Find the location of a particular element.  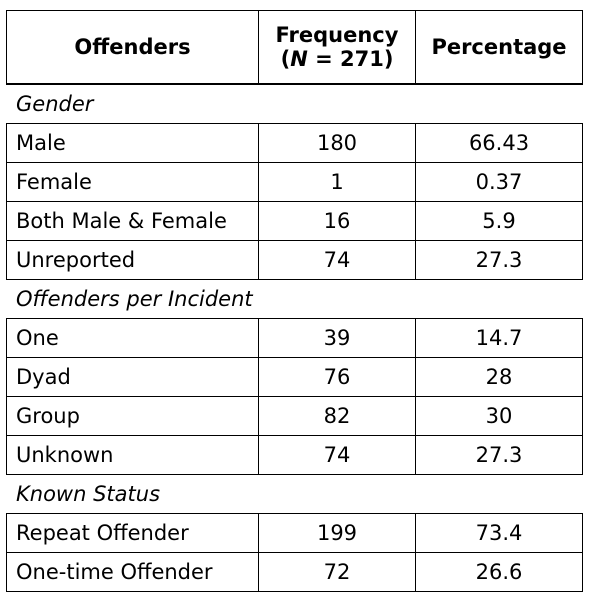

row-label: Unreported is located at coordinates (132, 260).